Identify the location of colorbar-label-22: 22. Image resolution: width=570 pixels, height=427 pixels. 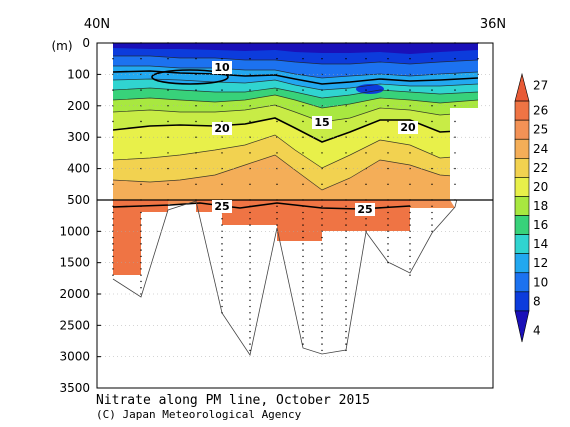
(540, 168).